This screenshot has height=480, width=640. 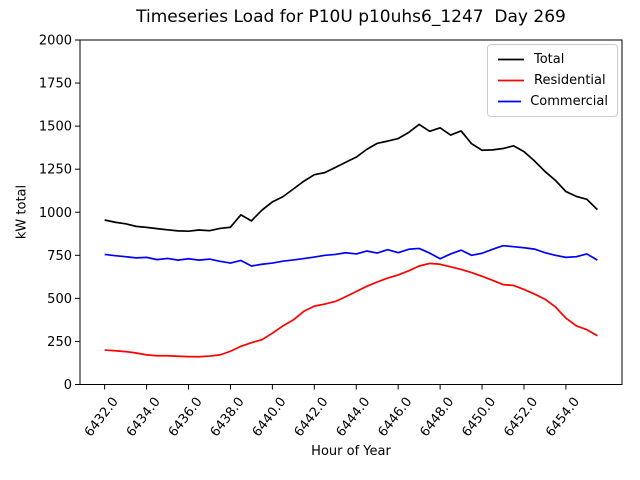 I want to click on x-tick-label: 6440.0, so click(x=270, y=417).